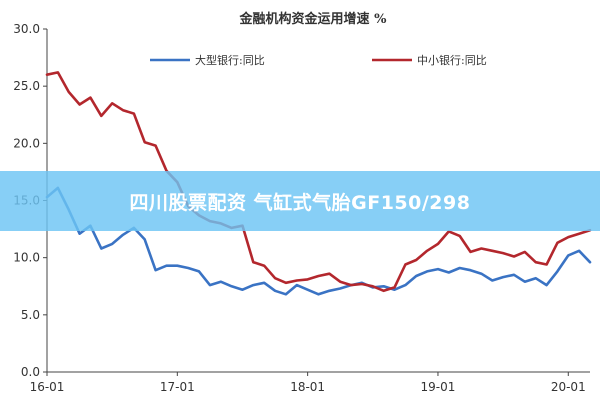  What do you see at coordinates (318, 60) in the screenshot?
I see `chart-legend: 大型银行:同比 中小银行:同比` at bounding box center [318, 60].